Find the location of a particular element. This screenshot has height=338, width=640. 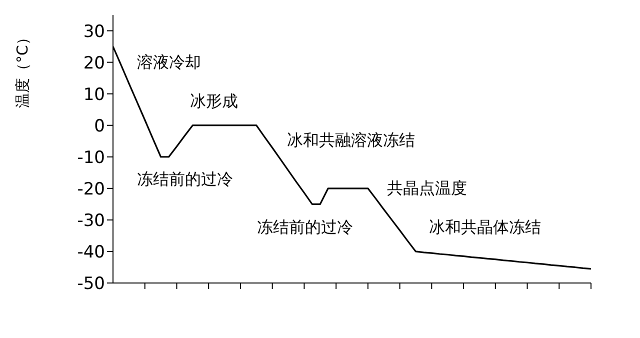

y-tick-label: -40 is located at coordinates (91, 252).